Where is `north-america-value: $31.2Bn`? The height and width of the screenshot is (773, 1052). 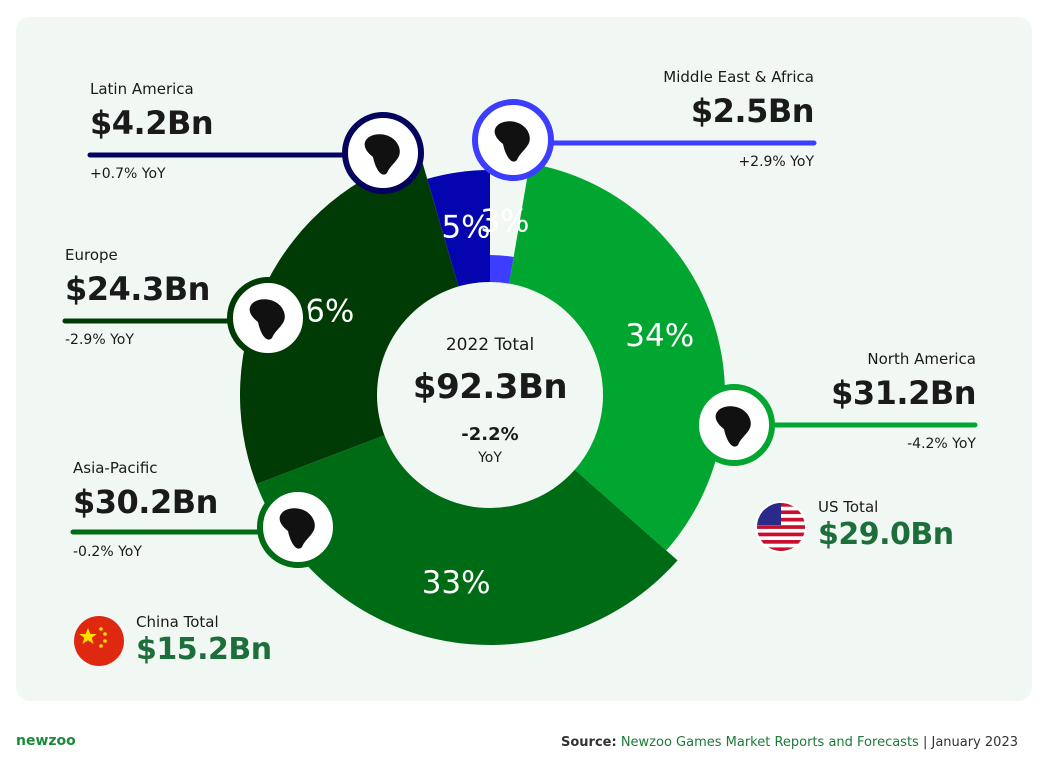
north-america-value: $31.2Bn is located at coordinates (903, 393).